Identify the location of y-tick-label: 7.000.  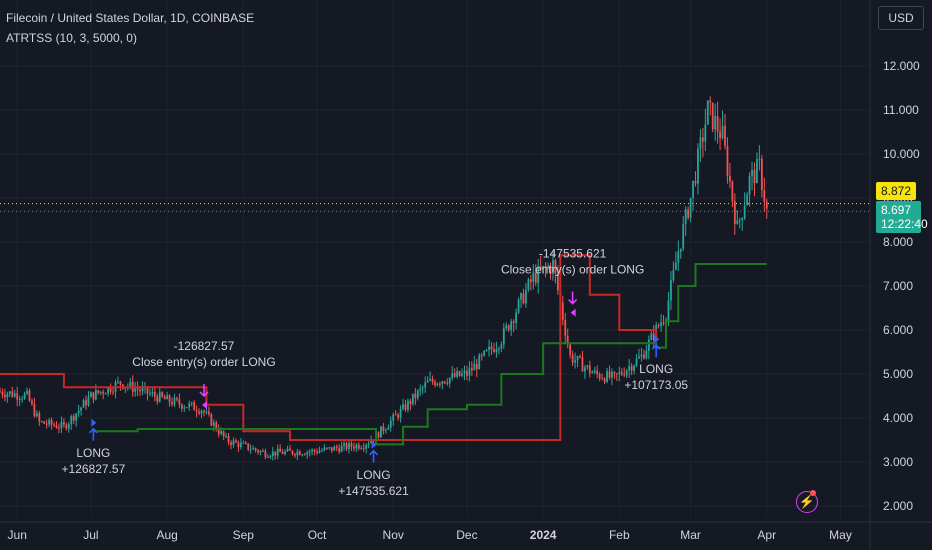
(898, 286).